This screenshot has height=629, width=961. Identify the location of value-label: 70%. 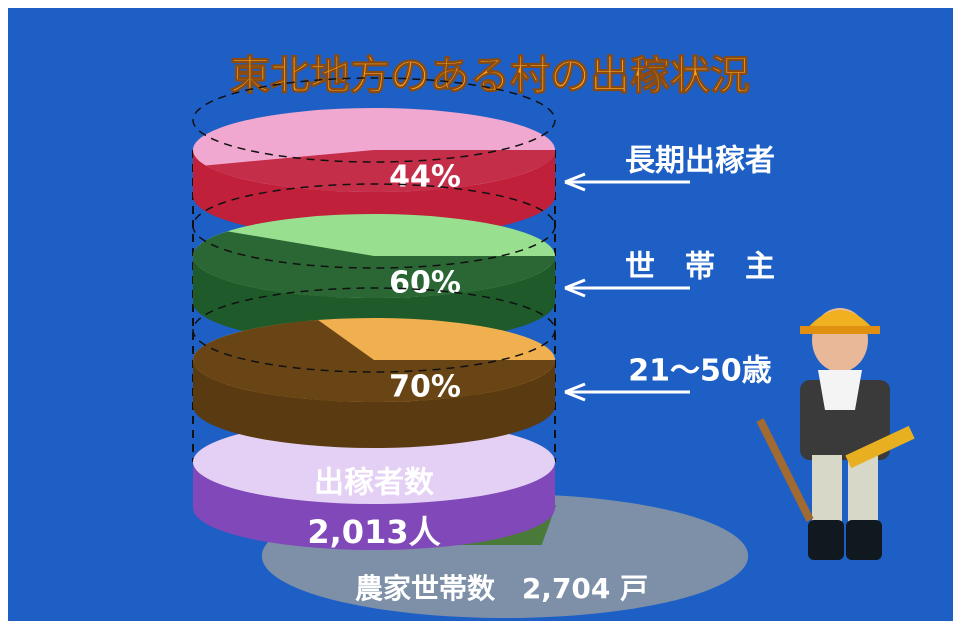
(425, 387).